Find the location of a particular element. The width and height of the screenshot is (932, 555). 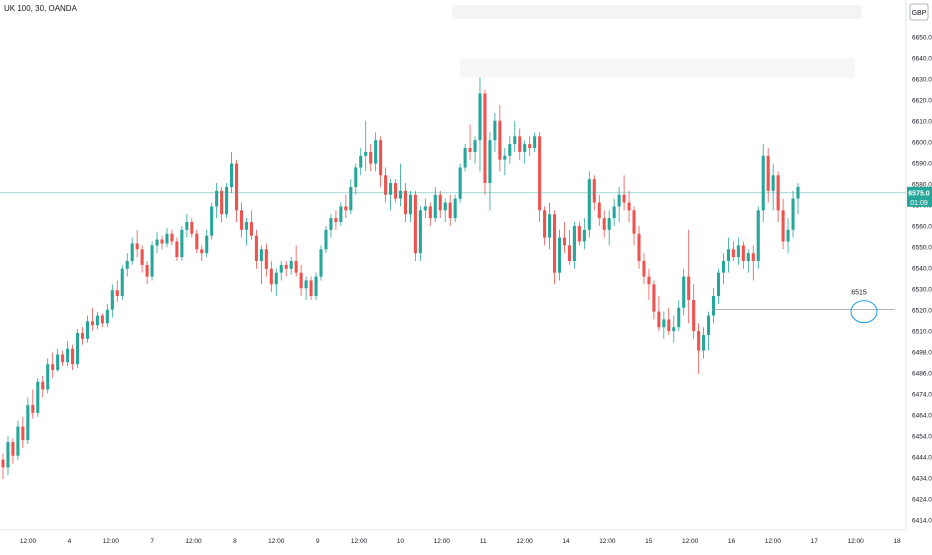

currency-label: GBP is located at coordinates (919, 13).